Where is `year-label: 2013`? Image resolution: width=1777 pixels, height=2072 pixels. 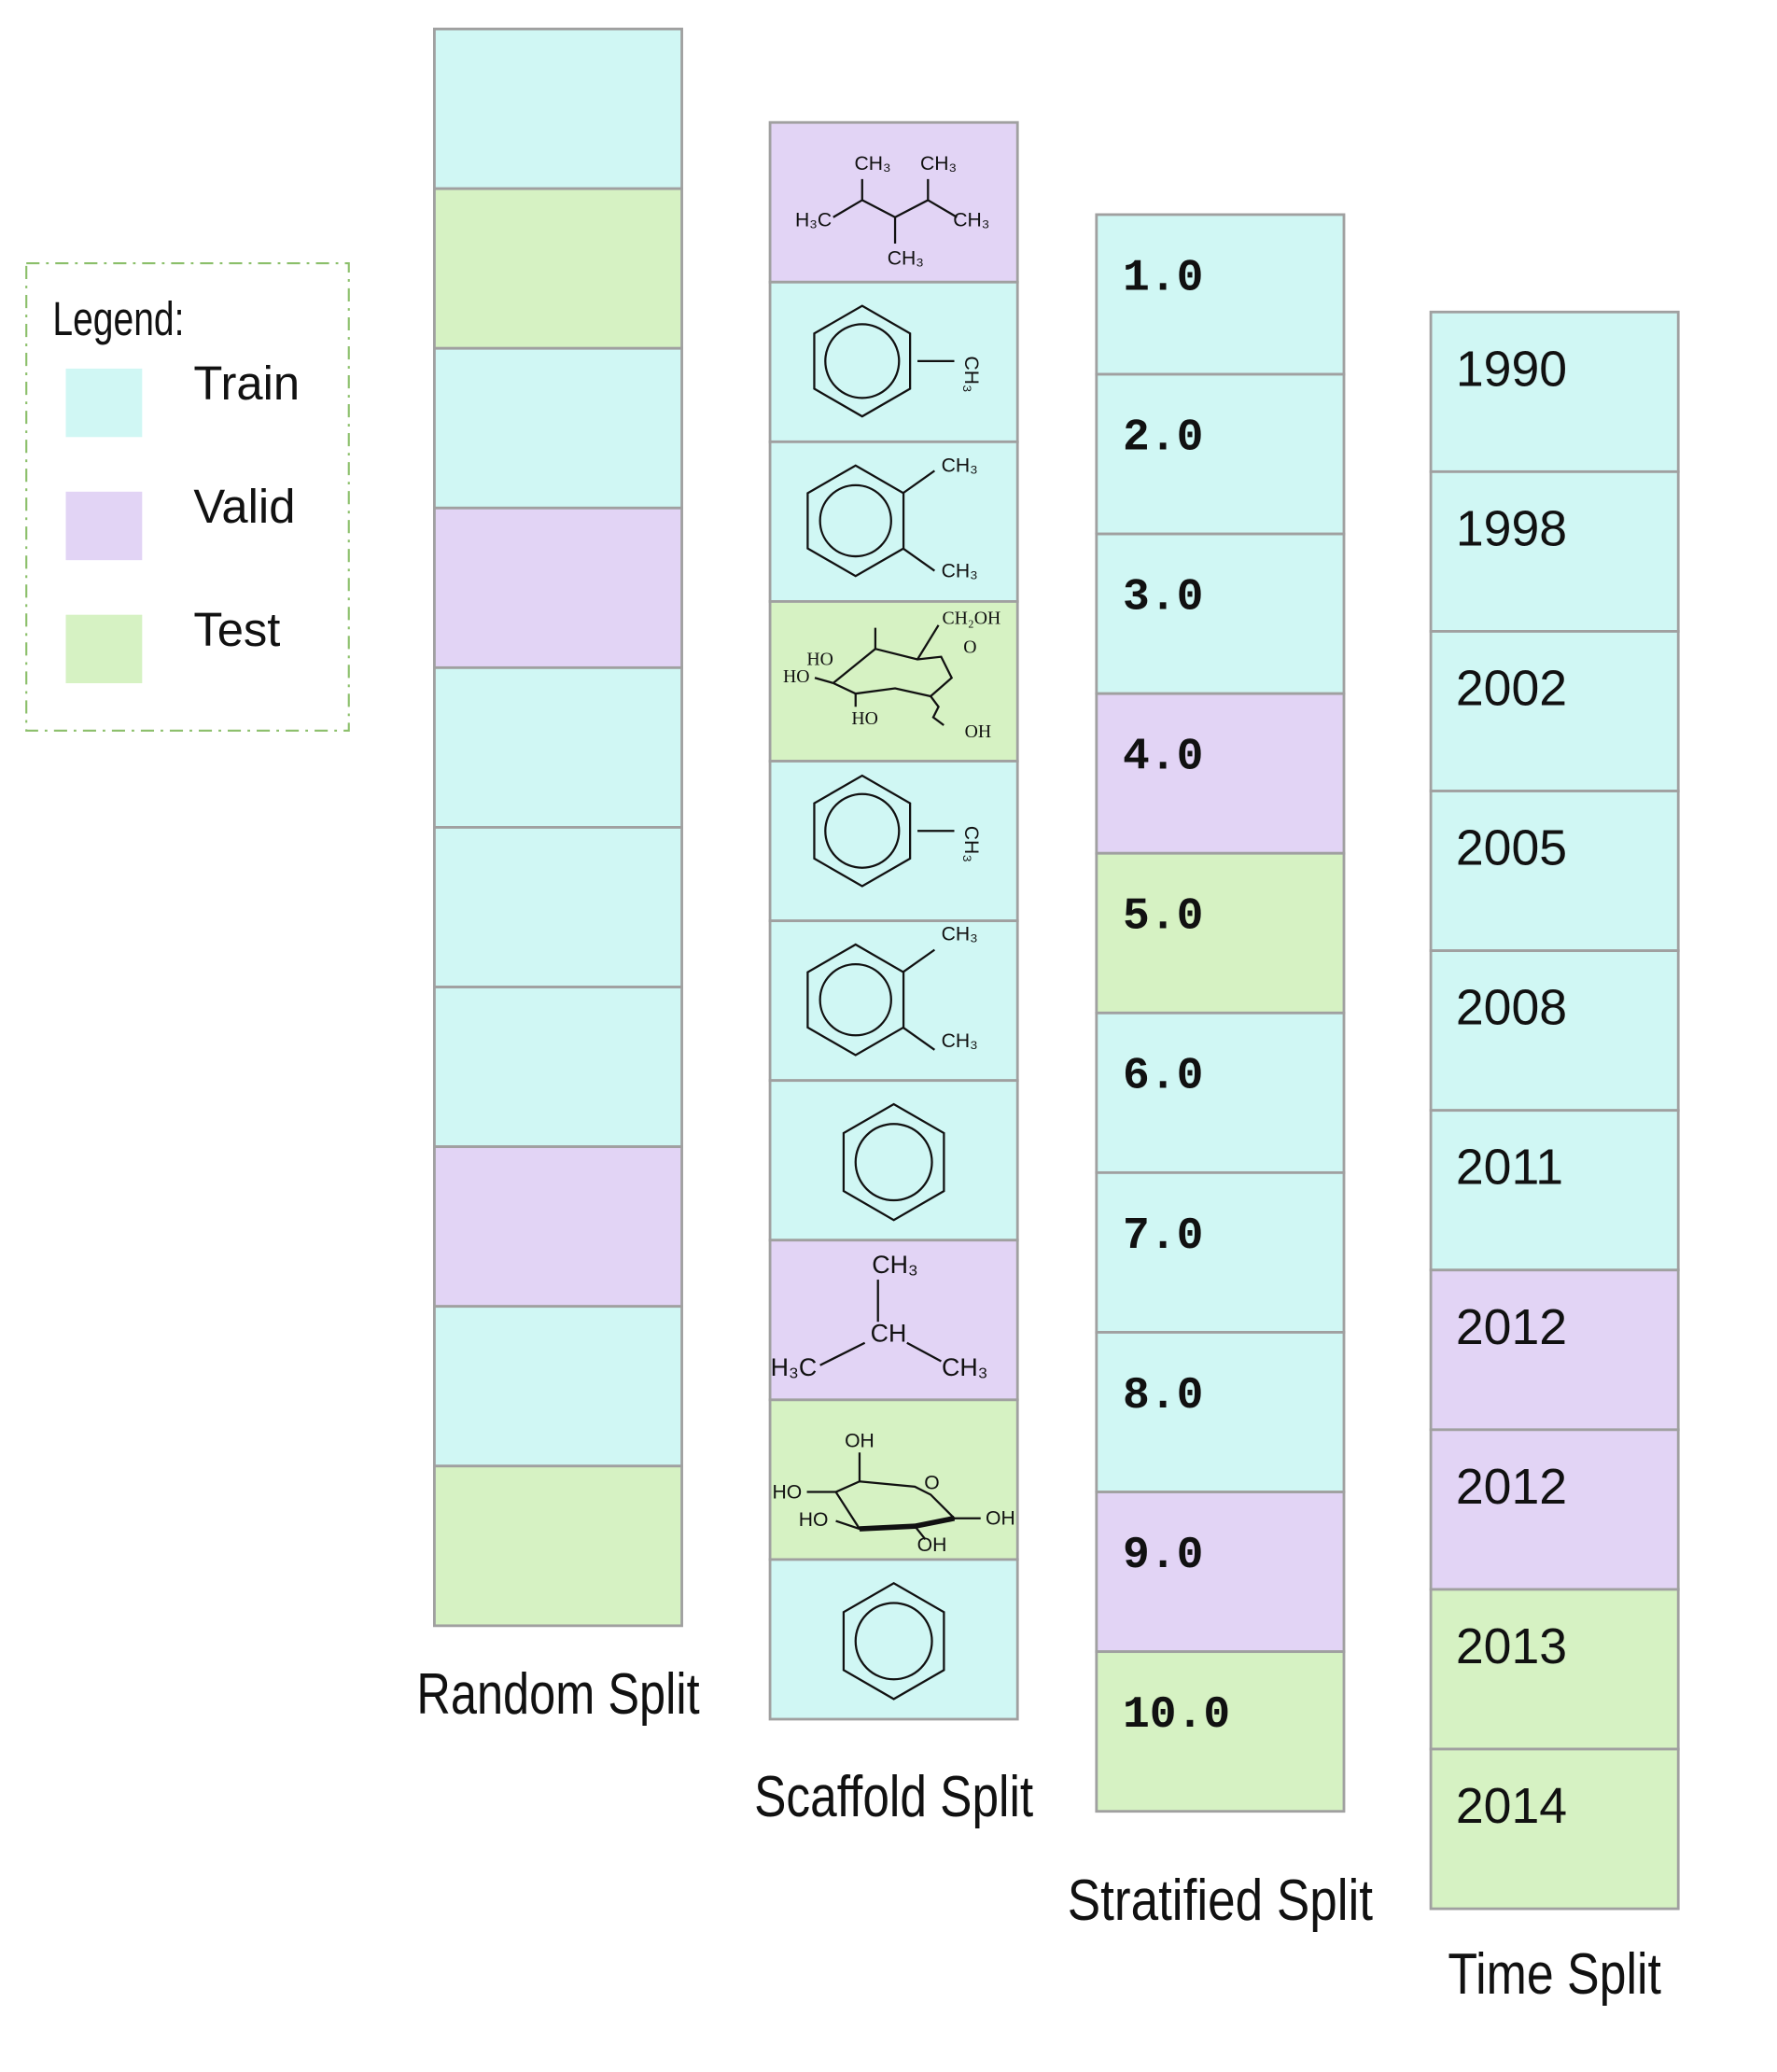 year-label: 2013 is located at coordinates (1511, 1646).